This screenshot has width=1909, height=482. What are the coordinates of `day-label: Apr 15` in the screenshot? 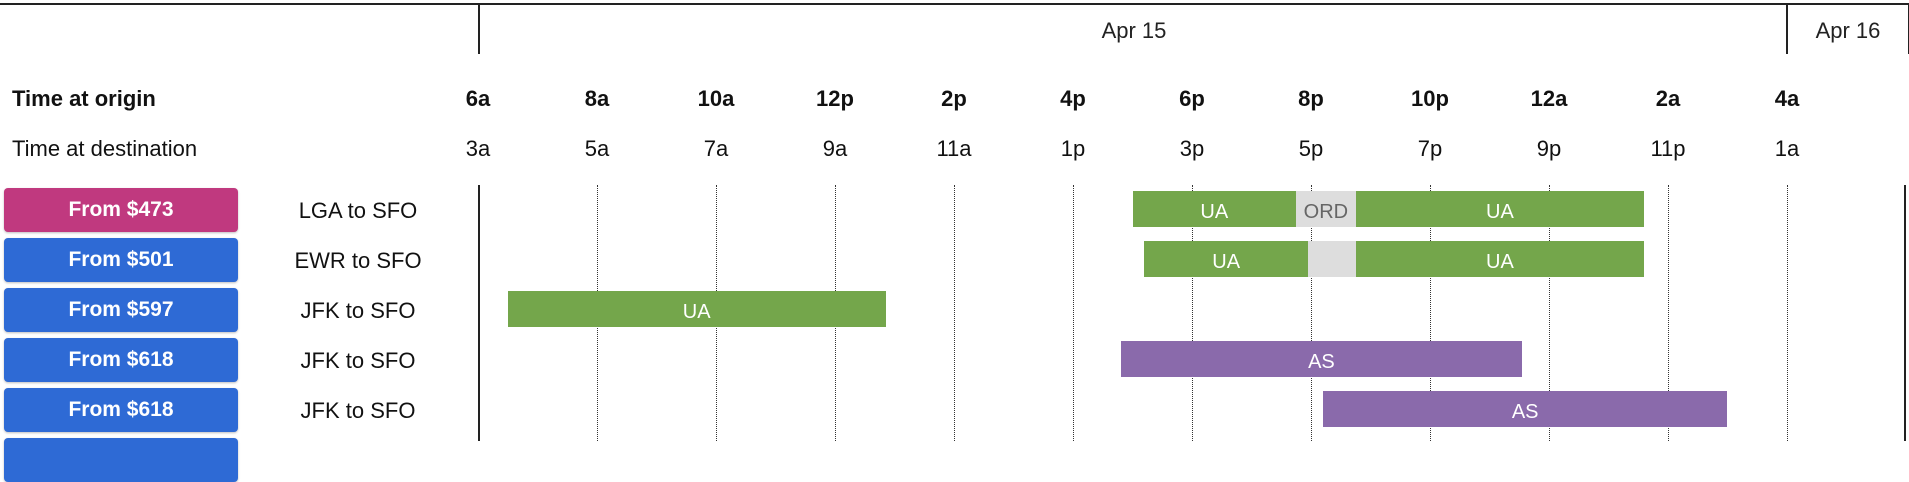 It's located at (1134, 30).